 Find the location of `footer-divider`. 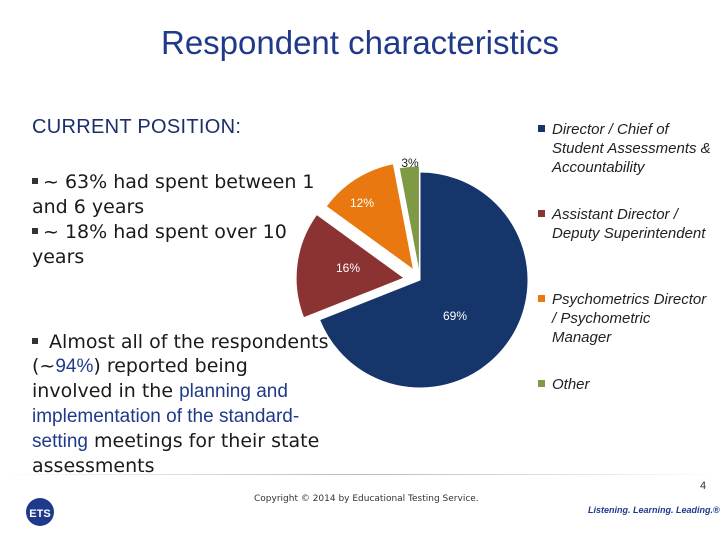

footer-divider is located at coordinates (360, 474).